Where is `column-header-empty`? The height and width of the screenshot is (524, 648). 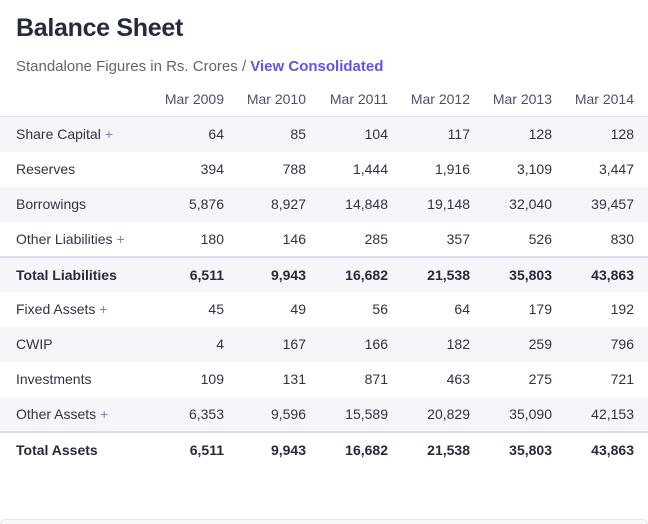
column-header-empty is located at coordinates (78, 102).